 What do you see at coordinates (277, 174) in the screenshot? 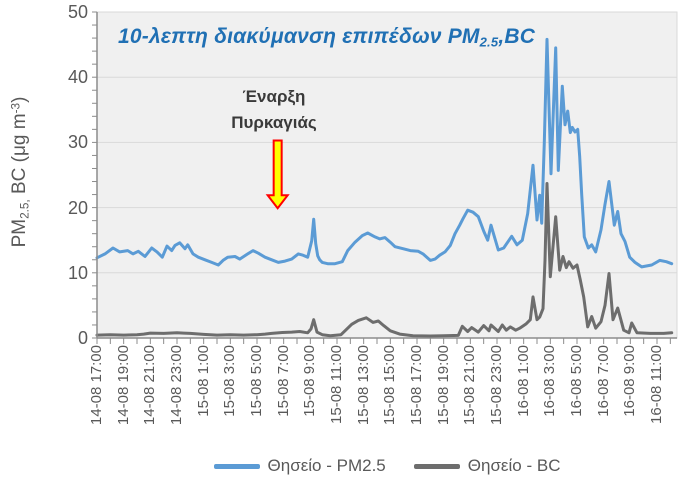
I see `fire-start-arrow-icon` at bounding box center [277, 174].